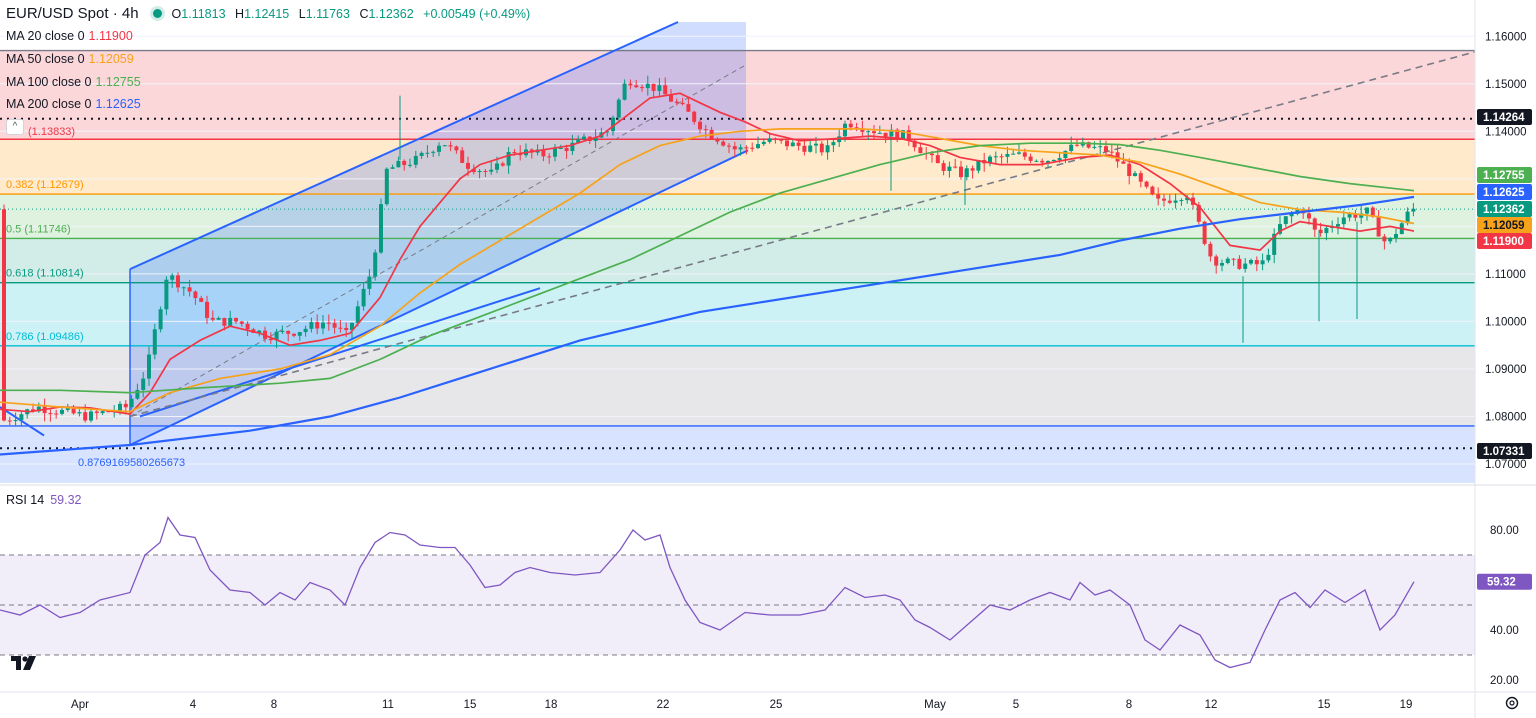 The image size is (1536, 718). What do you see at coordinates (1512, 703) in the screenshot?
I see `settings-gear-icon` at bounding box center [1512, 703].